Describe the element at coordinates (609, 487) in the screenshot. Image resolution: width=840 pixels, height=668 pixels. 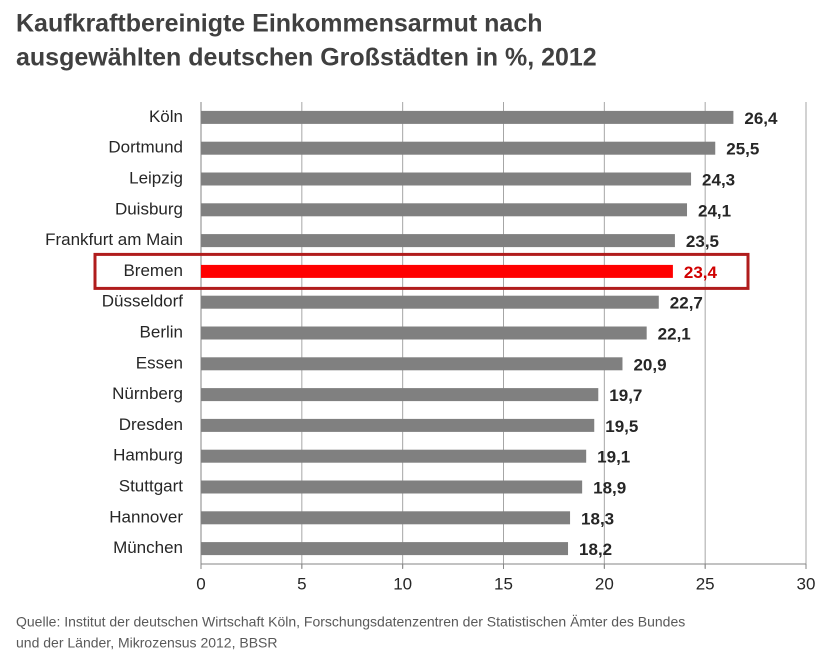
I see `value-label: 18,9` at that location.